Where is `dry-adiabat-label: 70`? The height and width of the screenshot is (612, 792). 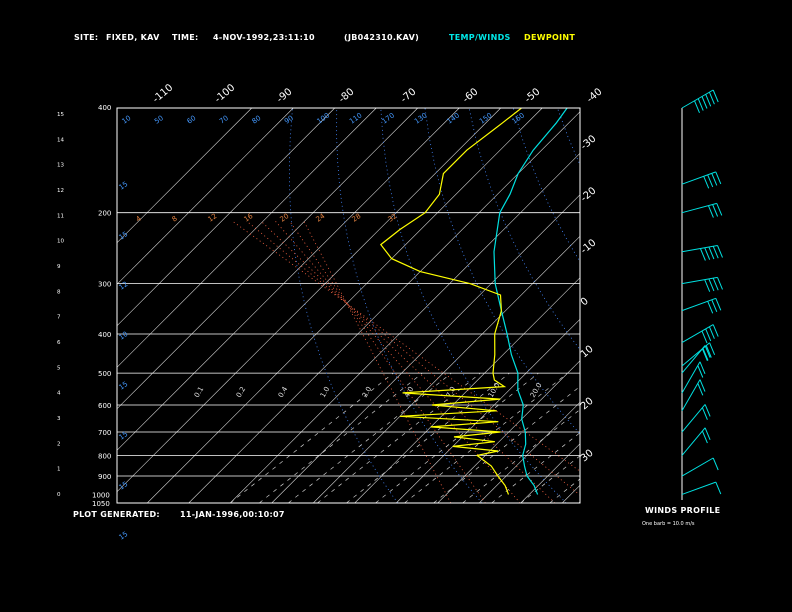 dry-adiabat-label: 70 is located at coordinates (224, 120).